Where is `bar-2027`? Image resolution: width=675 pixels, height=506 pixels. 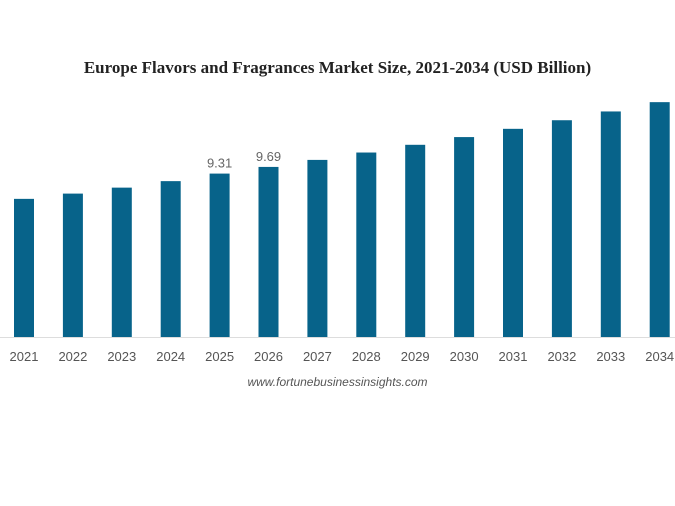
bar-2027 is located at coordinates (317, 248).